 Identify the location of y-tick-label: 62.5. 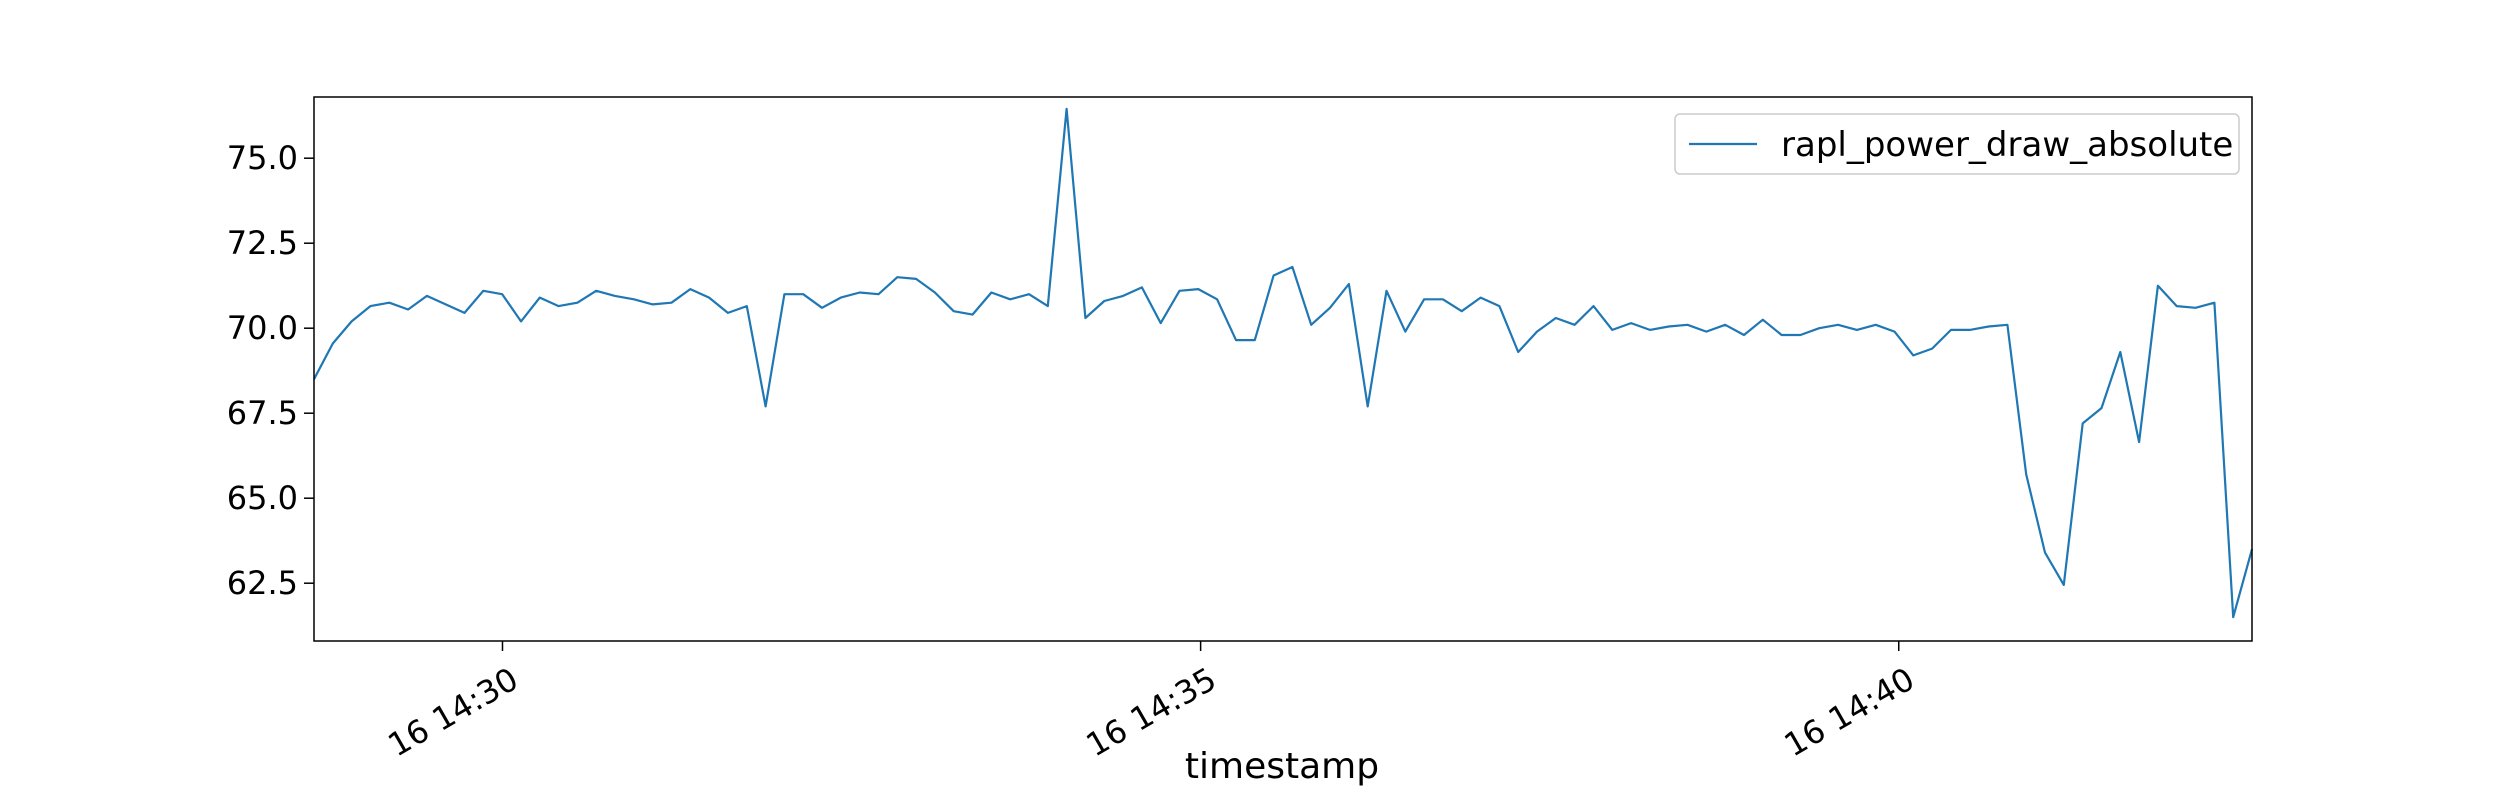
(262, 583).